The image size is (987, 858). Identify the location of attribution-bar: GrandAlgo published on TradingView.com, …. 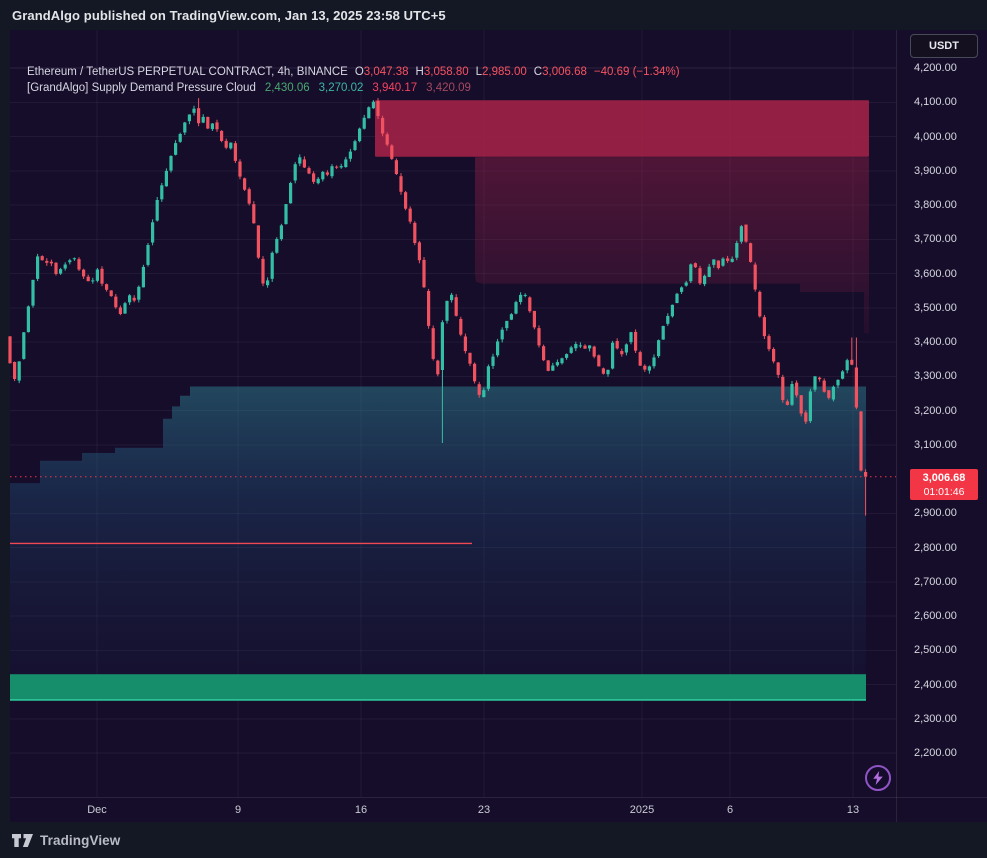
(493, 15).